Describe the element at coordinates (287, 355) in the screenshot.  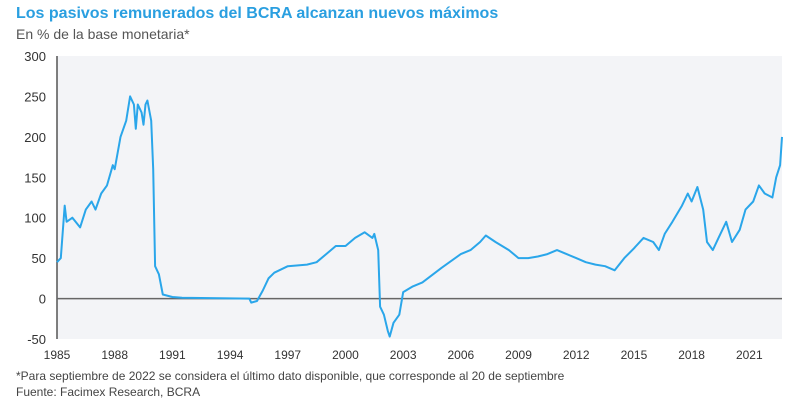
I see `x-tick-label: 1997` at that location.